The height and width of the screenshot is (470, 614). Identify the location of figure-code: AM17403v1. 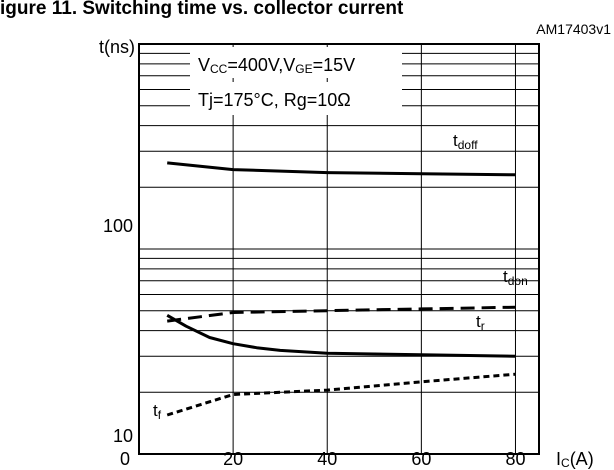
(573, 29).